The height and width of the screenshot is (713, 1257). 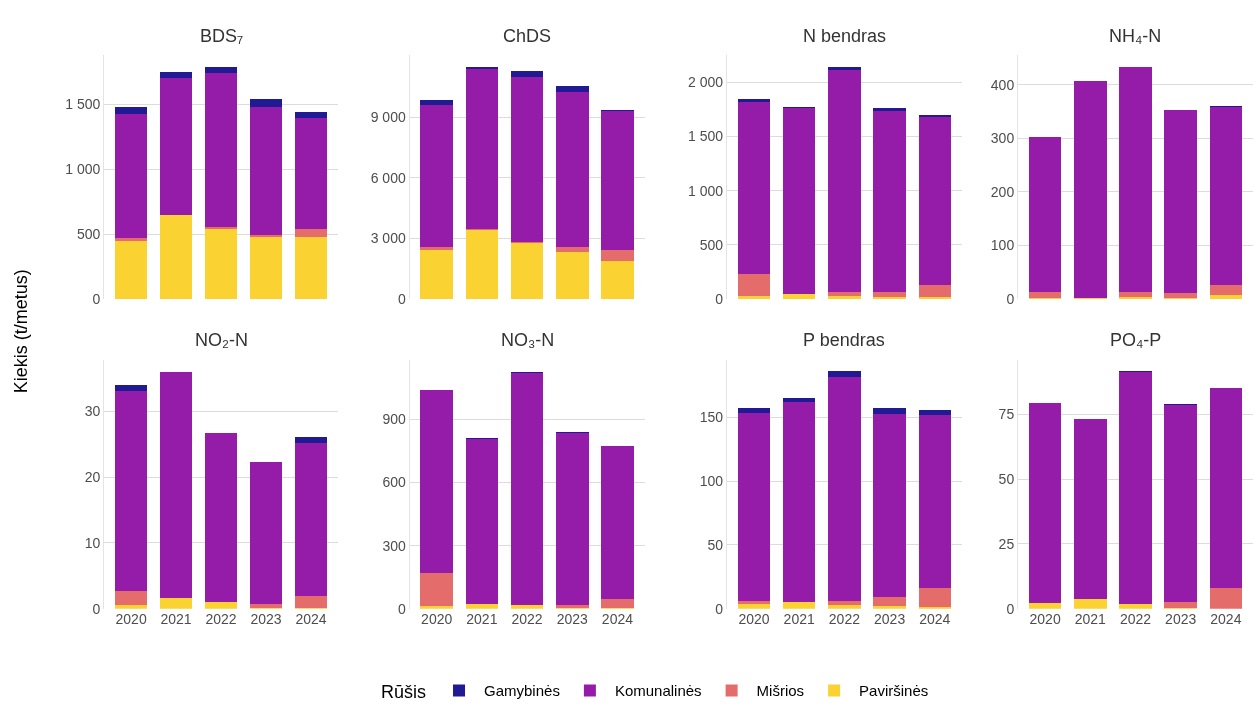 What do you see at coordinates (1002, 191) in the screenshot?
I see `y-tick-label: 200` at bounding box center [1002, 191].